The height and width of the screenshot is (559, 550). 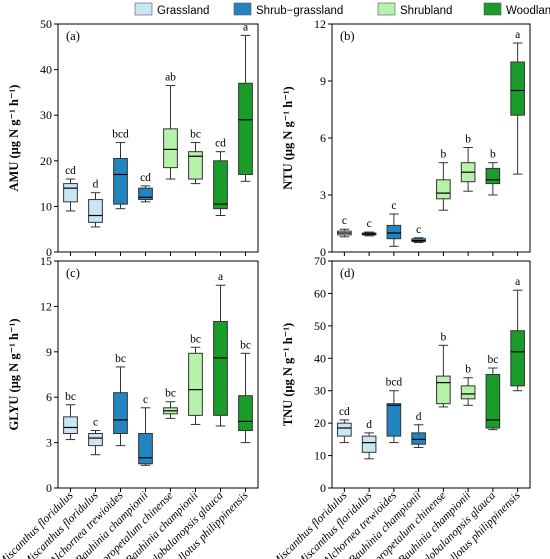 What do you see at coordinates (73, 273) in the screenshot?
I see `panel-label: (c)` at bounding box center [73, 273].